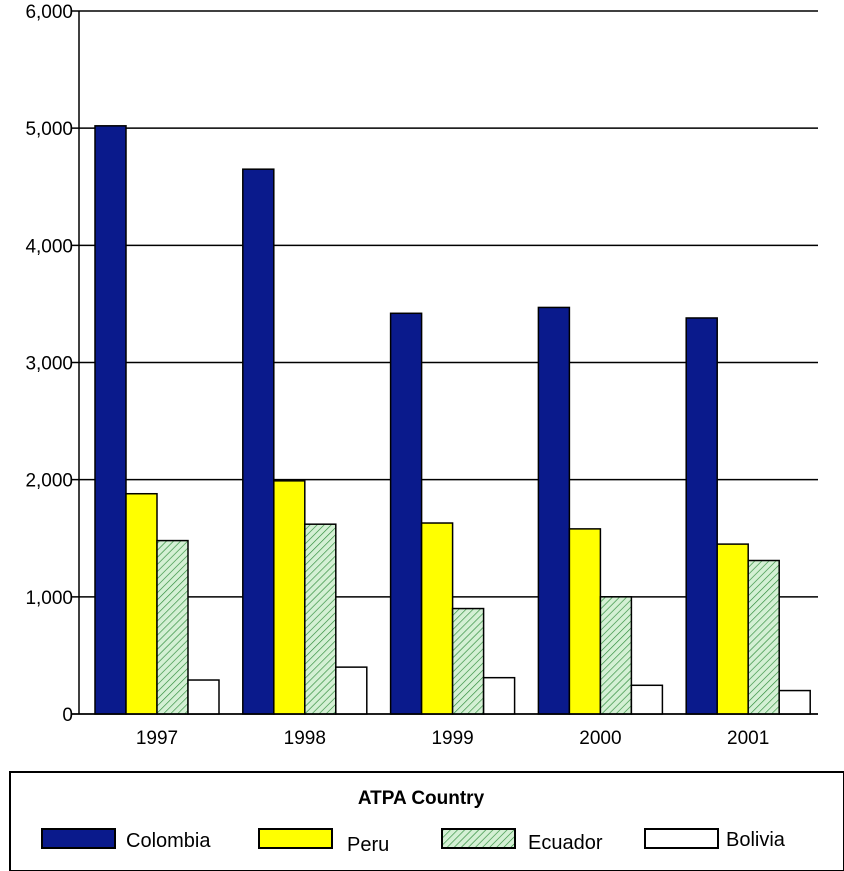 This screenshot has width=844, height=871. I want to click on x-axis-tick-labels: 1997 1998 1999 2000 2001, so click(452, 738).